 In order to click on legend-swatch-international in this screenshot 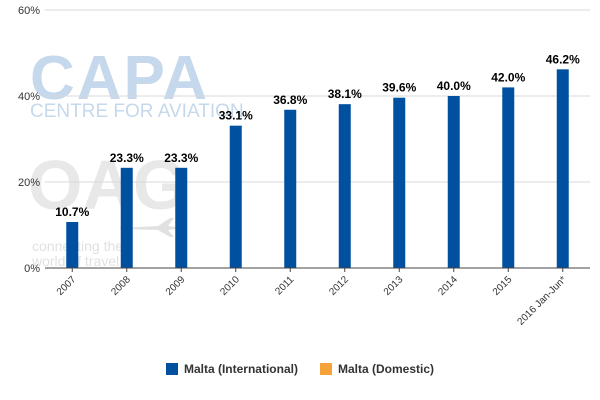, I will do `click(171, 369)`.